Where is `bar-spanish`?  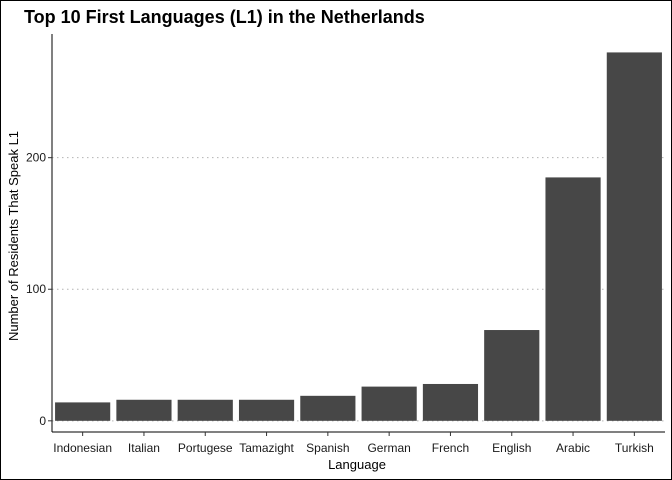 bar-spanish is located at coordinates (328, 408).